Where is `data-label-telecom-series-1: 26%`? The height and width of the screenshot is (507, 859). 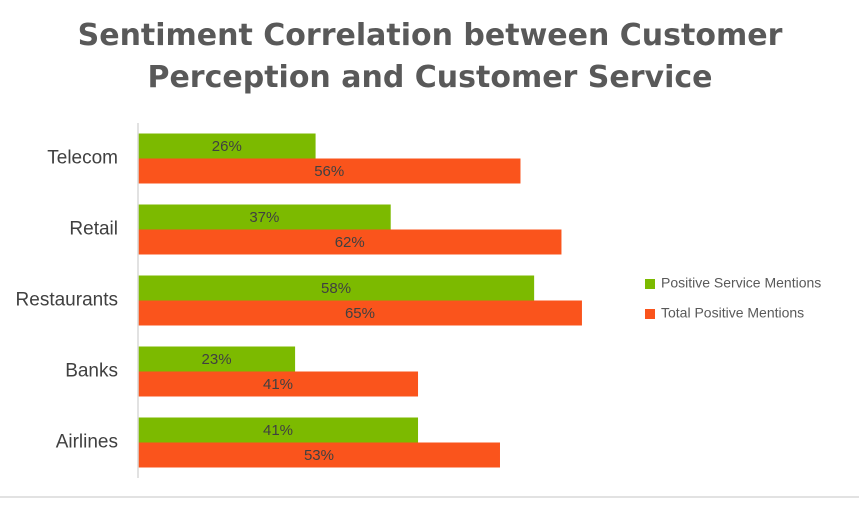
data-label-telecom-series-1: 26% is located at coordinates (227, 146).